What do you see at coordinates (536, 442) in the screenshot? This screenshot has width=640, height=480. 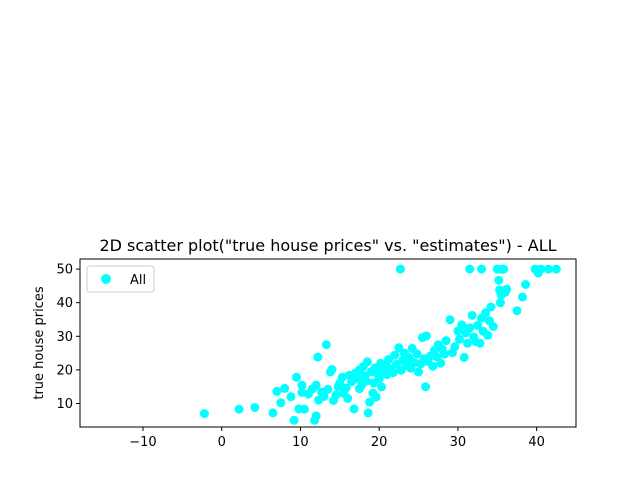 I see `x-tick-label: 40` at bounding box center [536, 442].